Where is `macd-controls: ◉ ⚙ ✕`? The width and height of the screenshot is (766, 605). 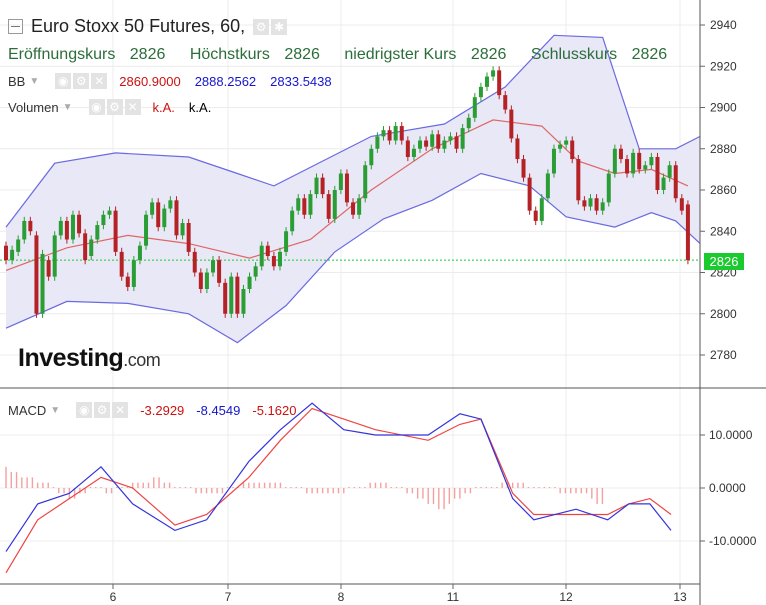
macd-controls: ◉ ⚙ ✕ is located at coordinates (102, 410).